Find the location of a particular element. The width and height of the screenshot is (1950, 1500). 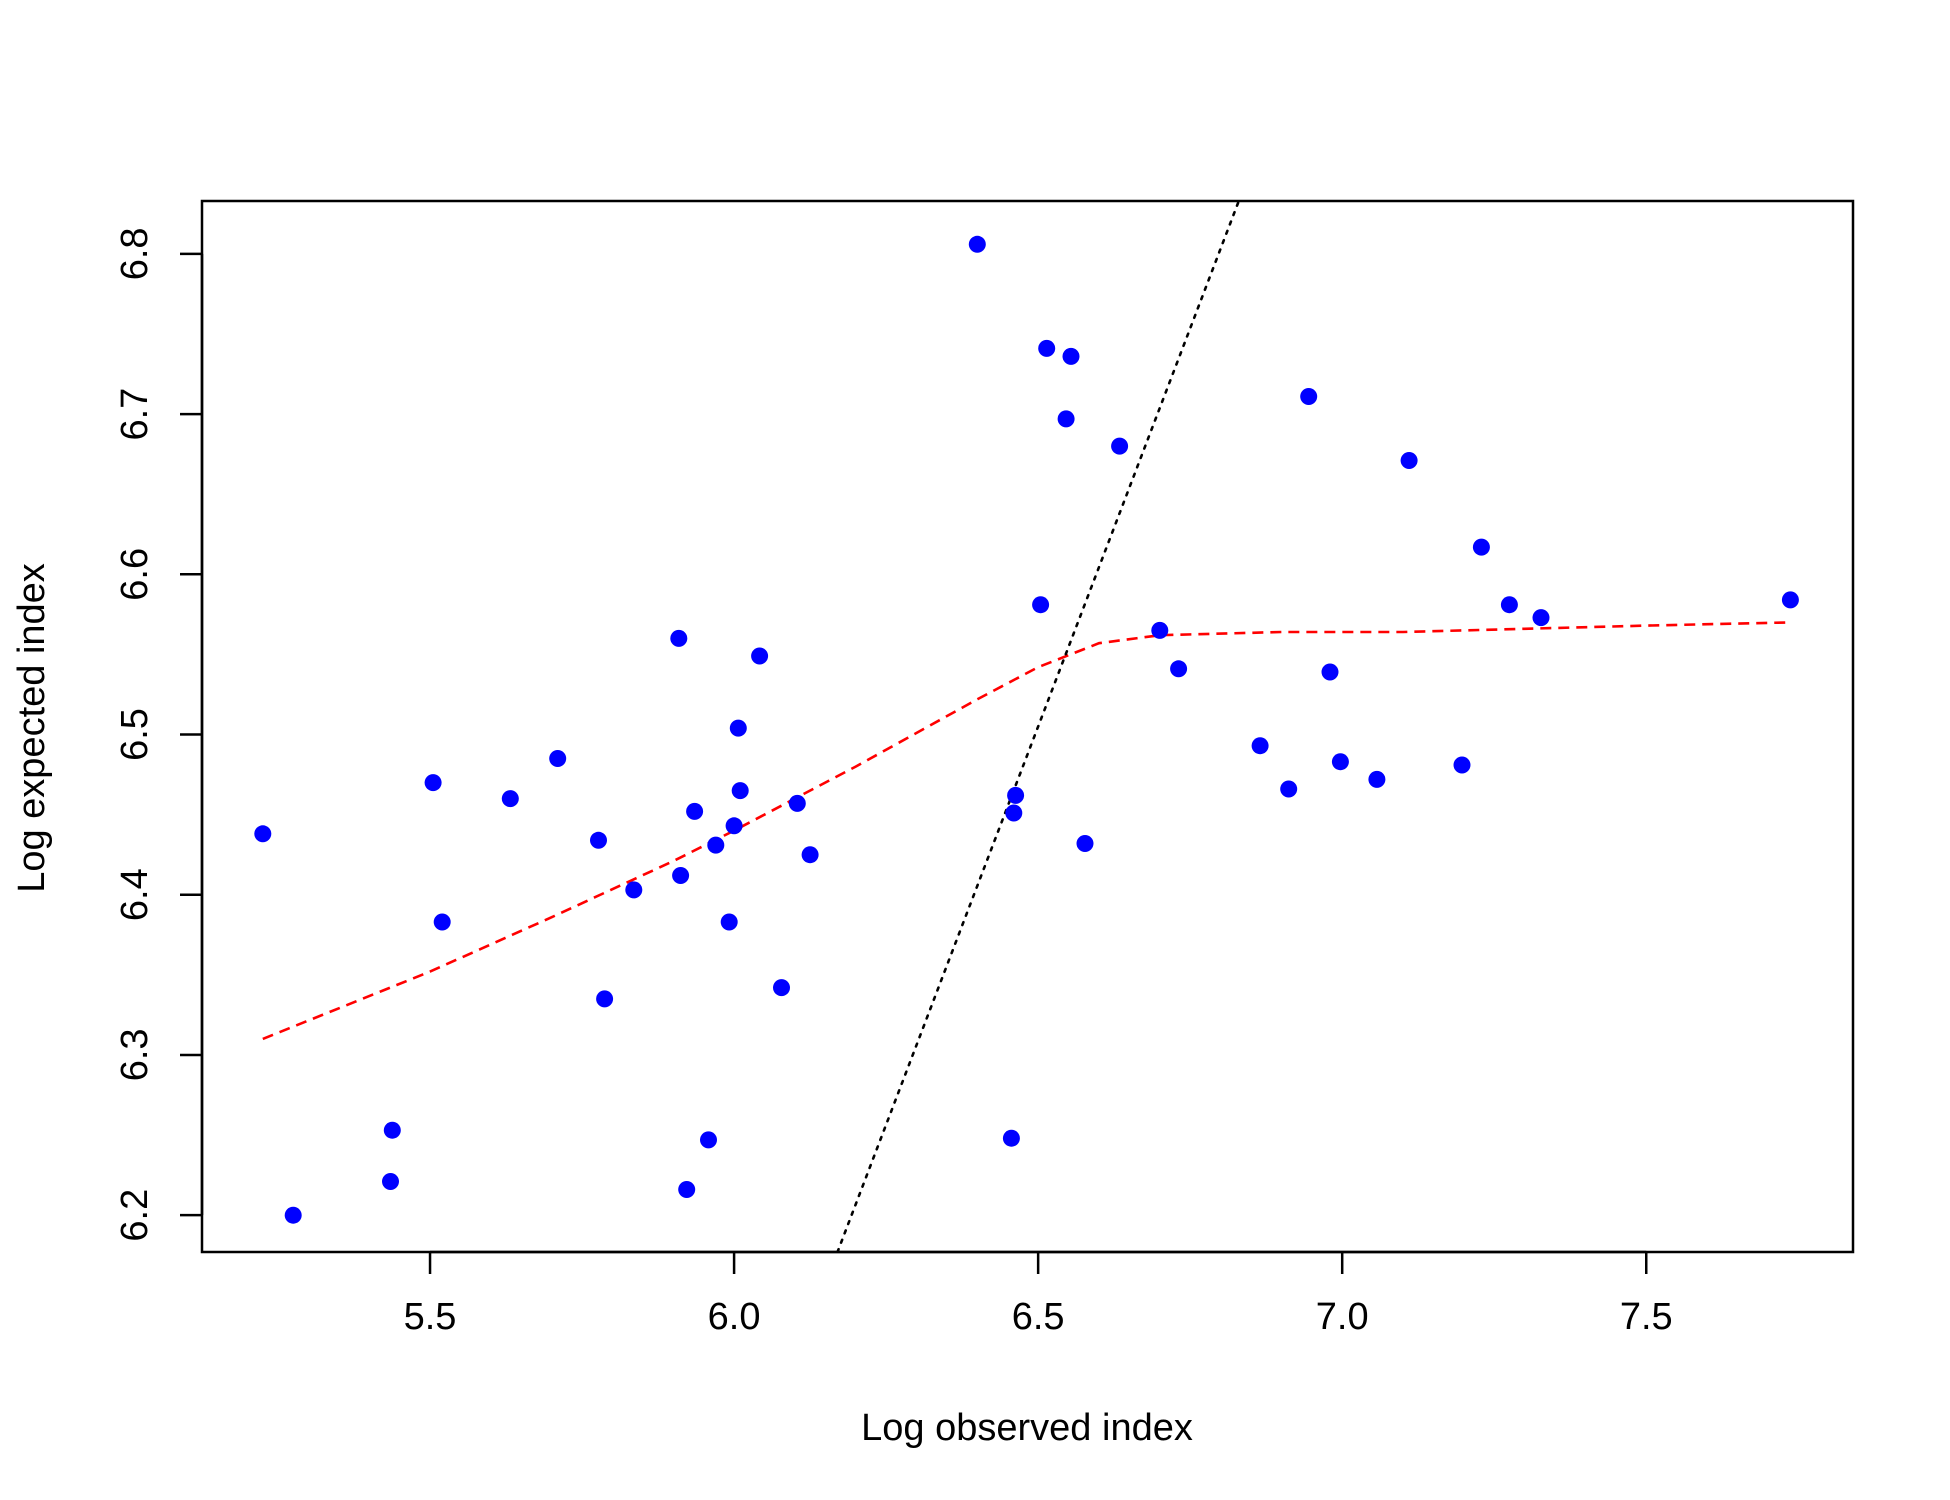

x-tick-label: 7.0 is located at coordinates (1342, 1317).